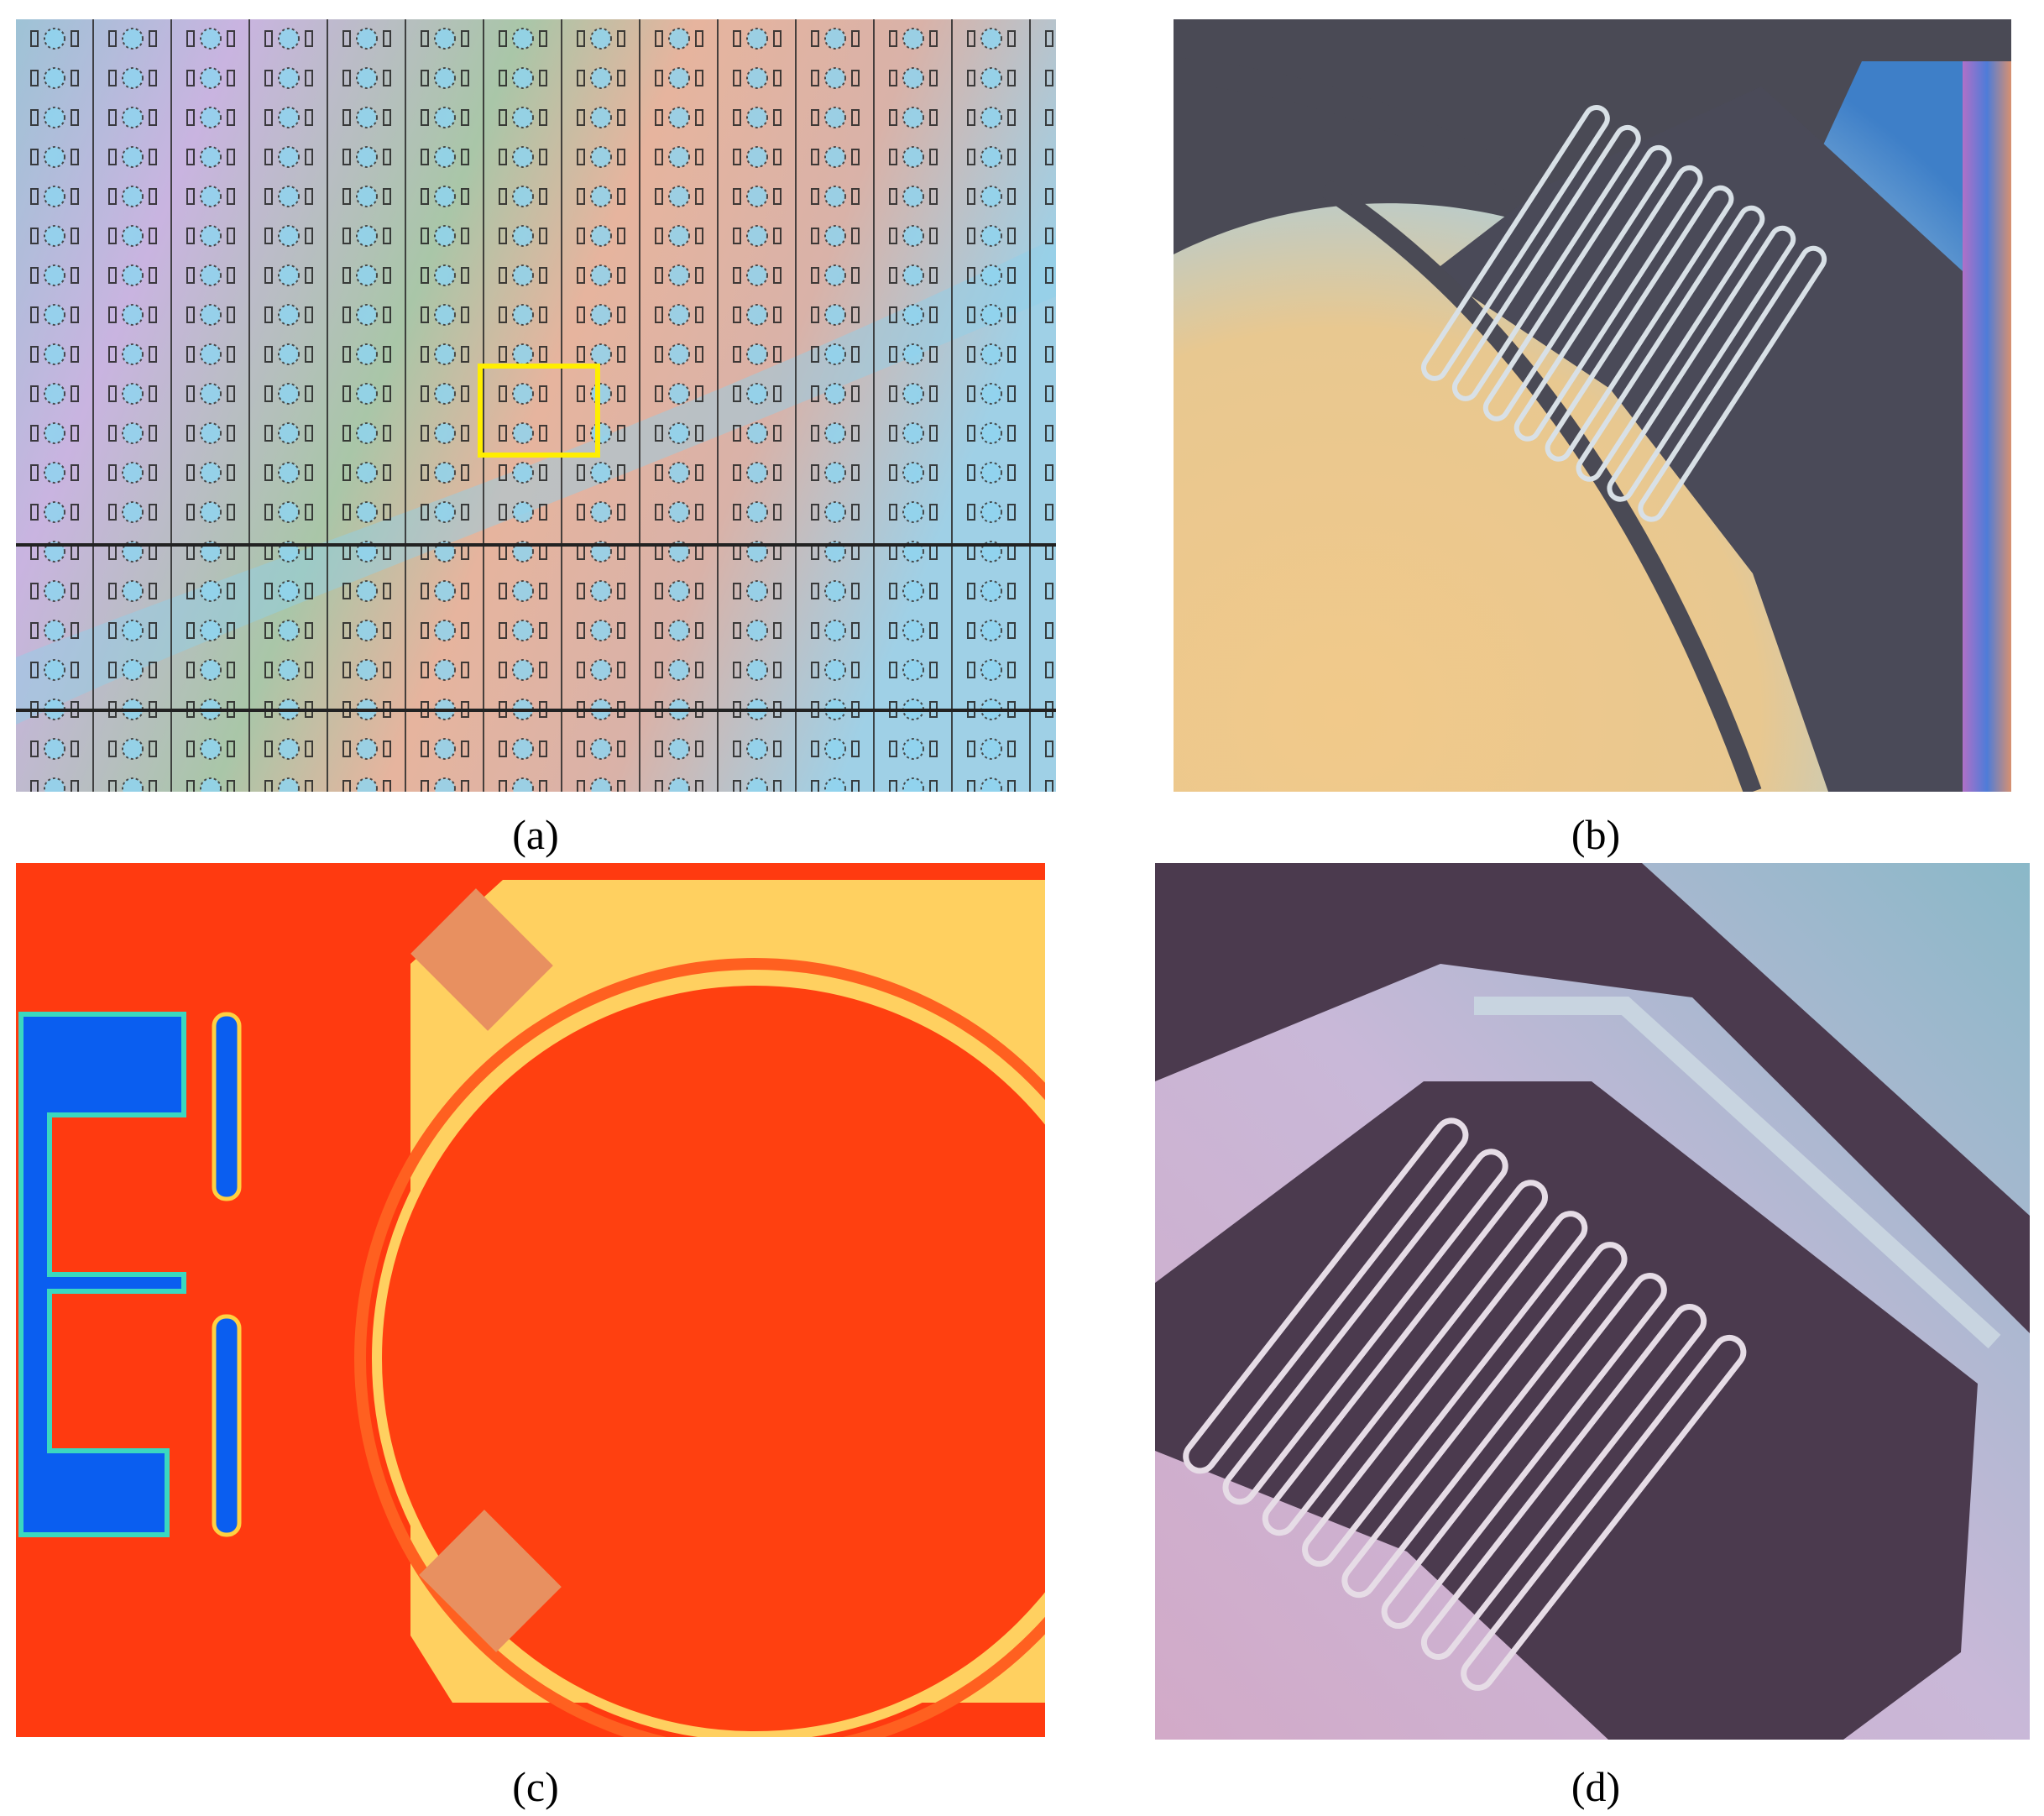  Describe the element at coordinates (1596, 835) in the screenshot. I see `panel-label: (b)` at that location.